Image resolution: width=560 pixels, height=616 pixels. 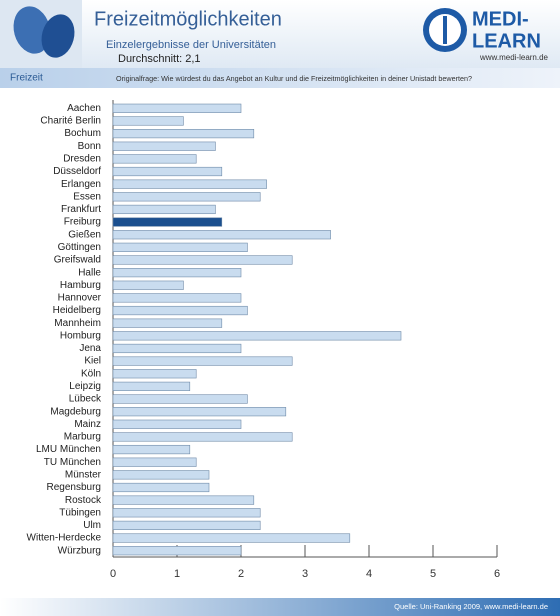 What do you see at coordinates (188, 19) in the screenshot?
I see `title: Freizeitmöglichkeiten` at bounding box center [188, 19].